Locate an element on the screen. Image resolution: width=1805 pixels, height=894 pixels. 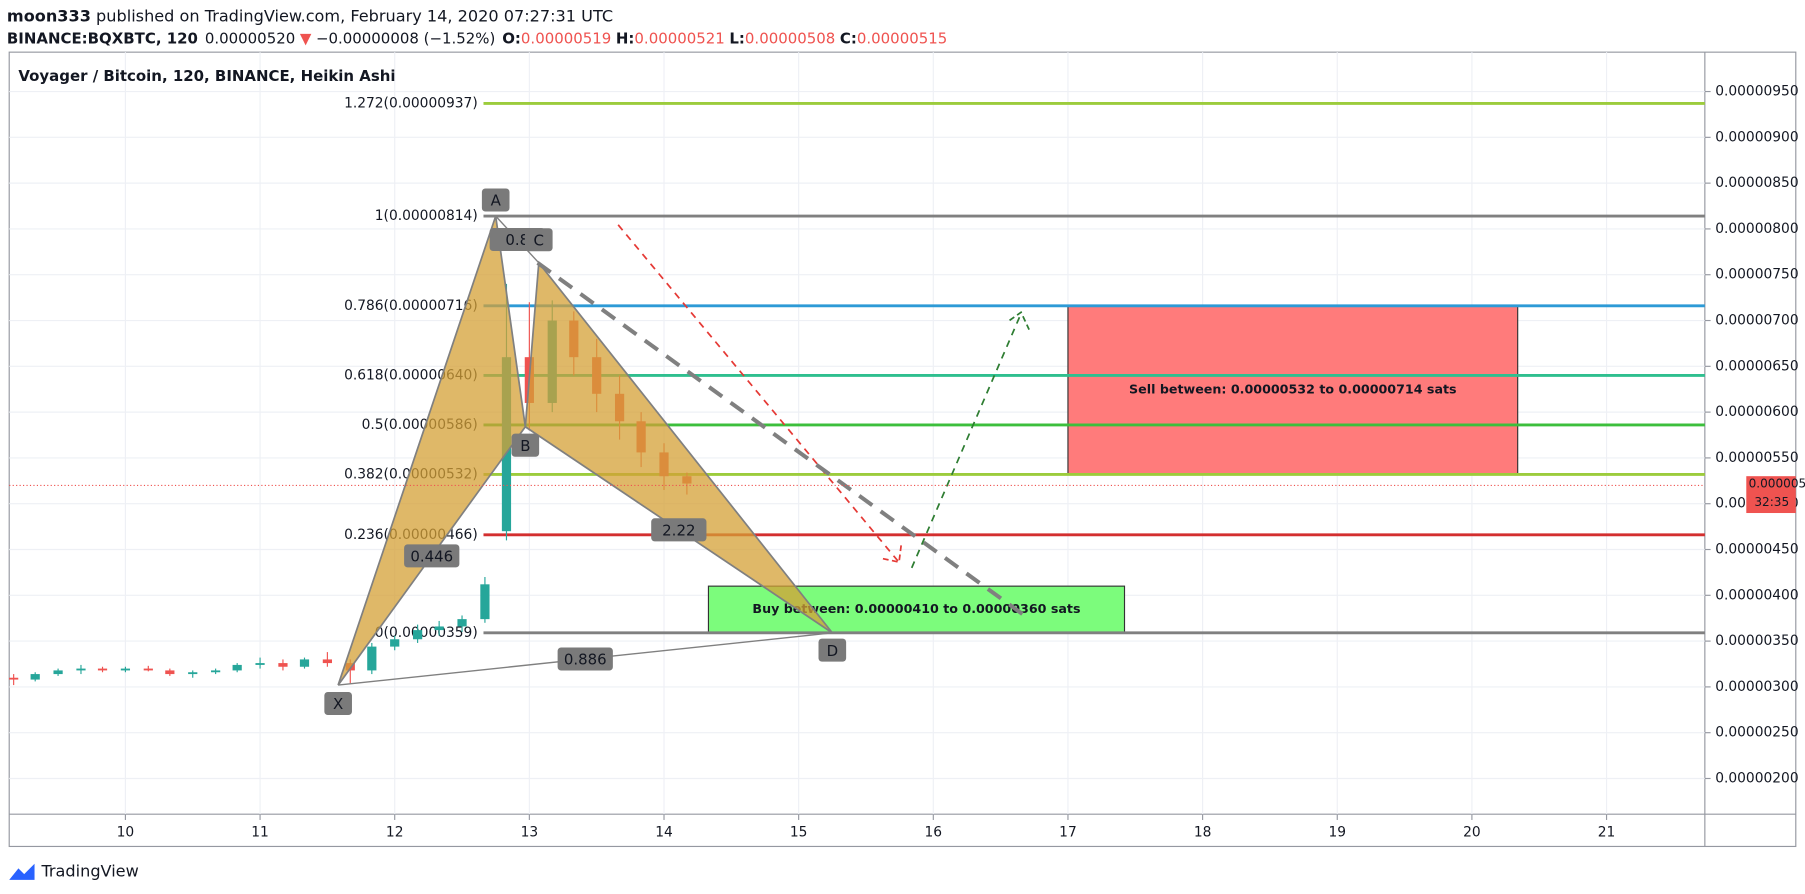
l-label: L: is located at coordinates (737, 38).